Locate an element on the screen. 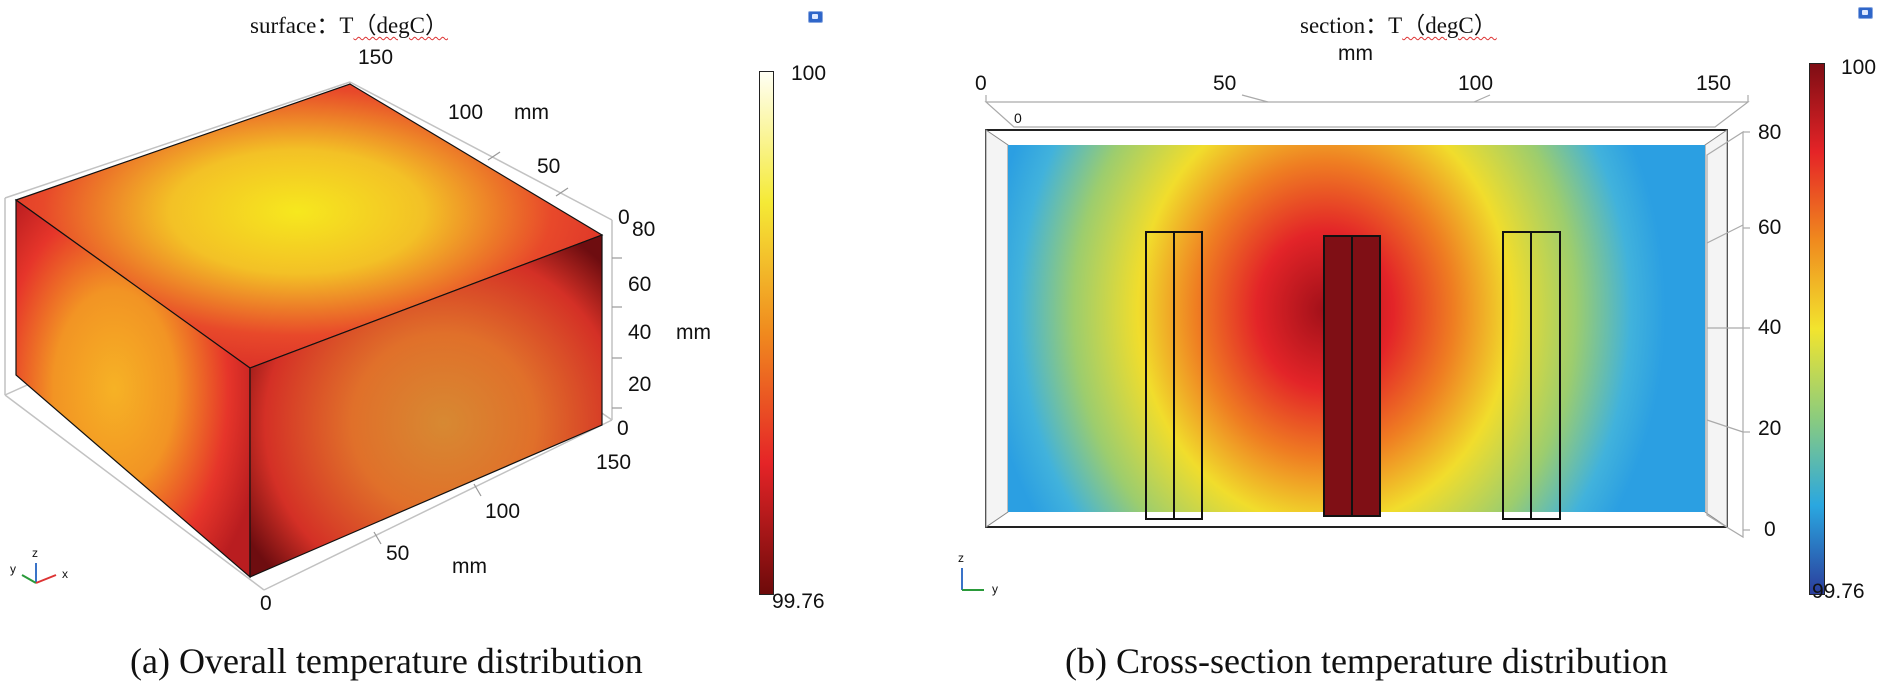 The height and width of the screenshot is (697, 1900). y-tick: 50 is located at coordinates (549, 166).